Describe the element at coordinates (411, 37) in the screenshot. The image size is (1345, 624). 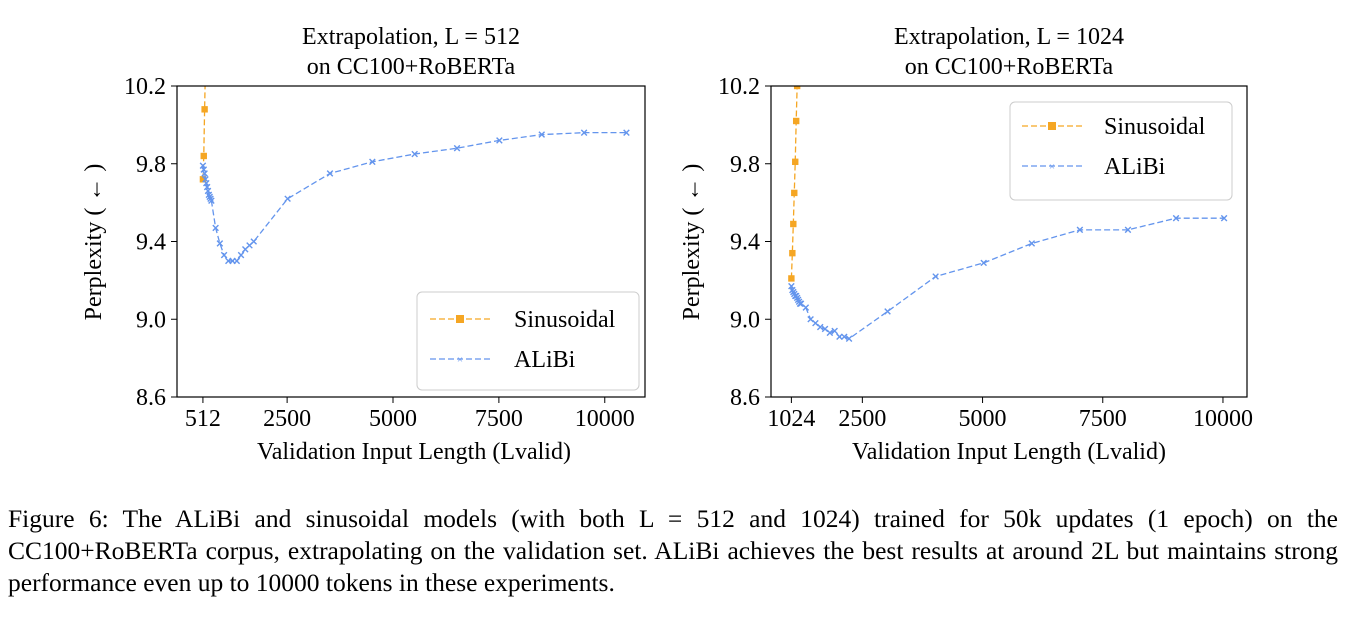
I see `chart-left-title-line1: Extrapolation, L = 512` at that location.